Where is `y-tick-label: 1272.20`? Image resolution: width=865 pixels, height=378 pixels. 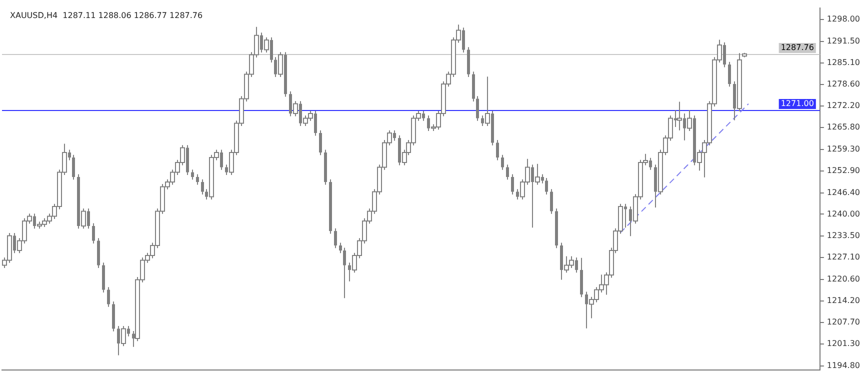
y-tick-label: 1272.20 is located at coordinates (843, 105).